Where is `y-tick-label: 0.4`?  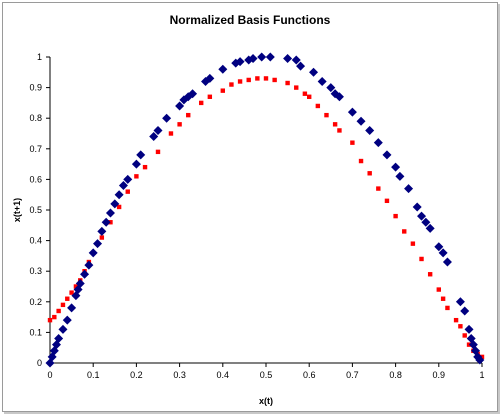 y-tick-label: 0.4 is located at coordinates (35, 241).